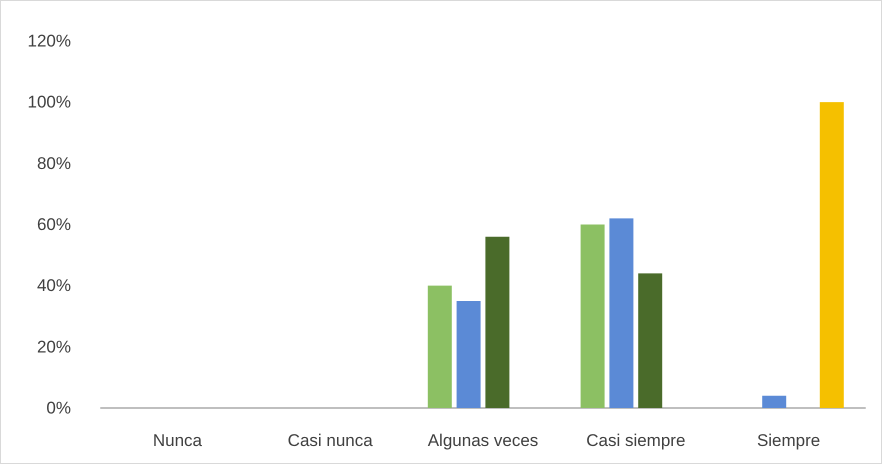 The height and width of the screenshot is (464, 882). Describe the element at coordinates (53, 224) in the screenshot. I see `y-tick-label: 60%` at that location.